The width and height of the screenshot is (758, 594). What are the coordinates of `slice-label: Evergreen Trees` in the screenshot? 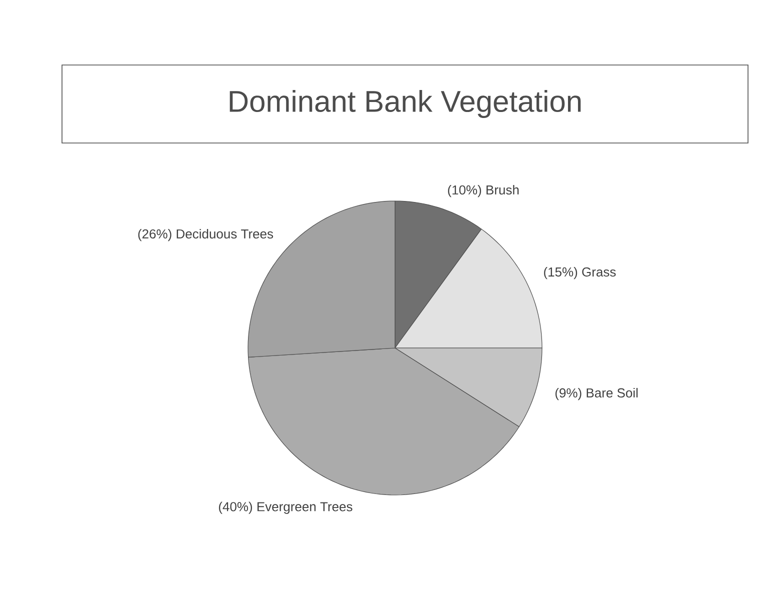 It's located at (305, 508).